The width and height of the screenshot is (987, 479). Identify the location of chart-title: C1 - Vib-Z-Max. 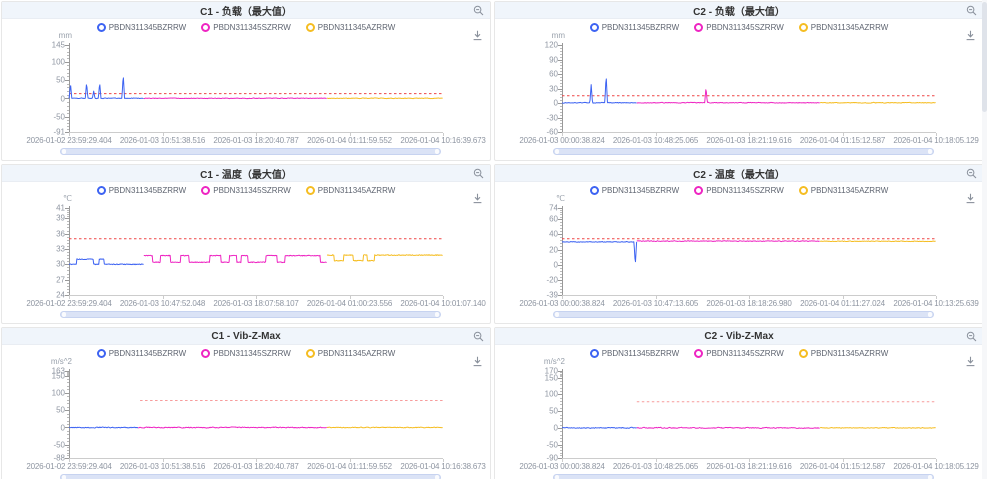
(246, 336).